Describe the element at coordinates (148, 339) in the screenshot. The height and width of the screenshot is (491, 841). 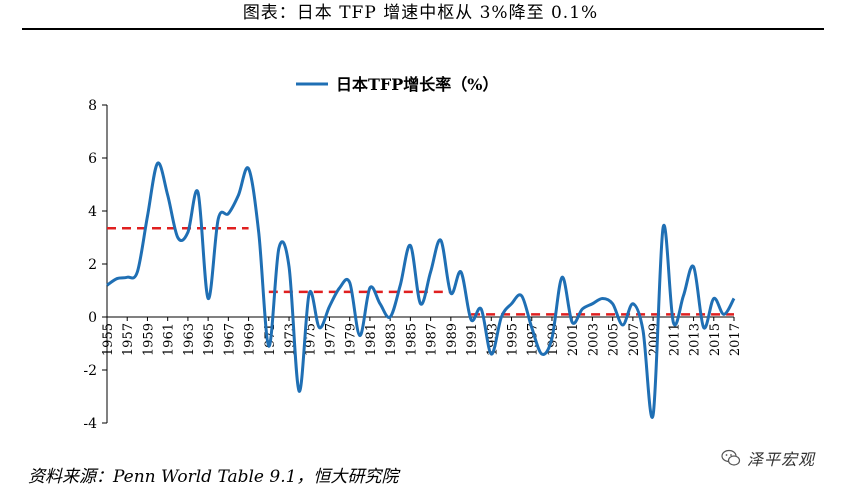
I see `x-tick-label: 1959` at that location.